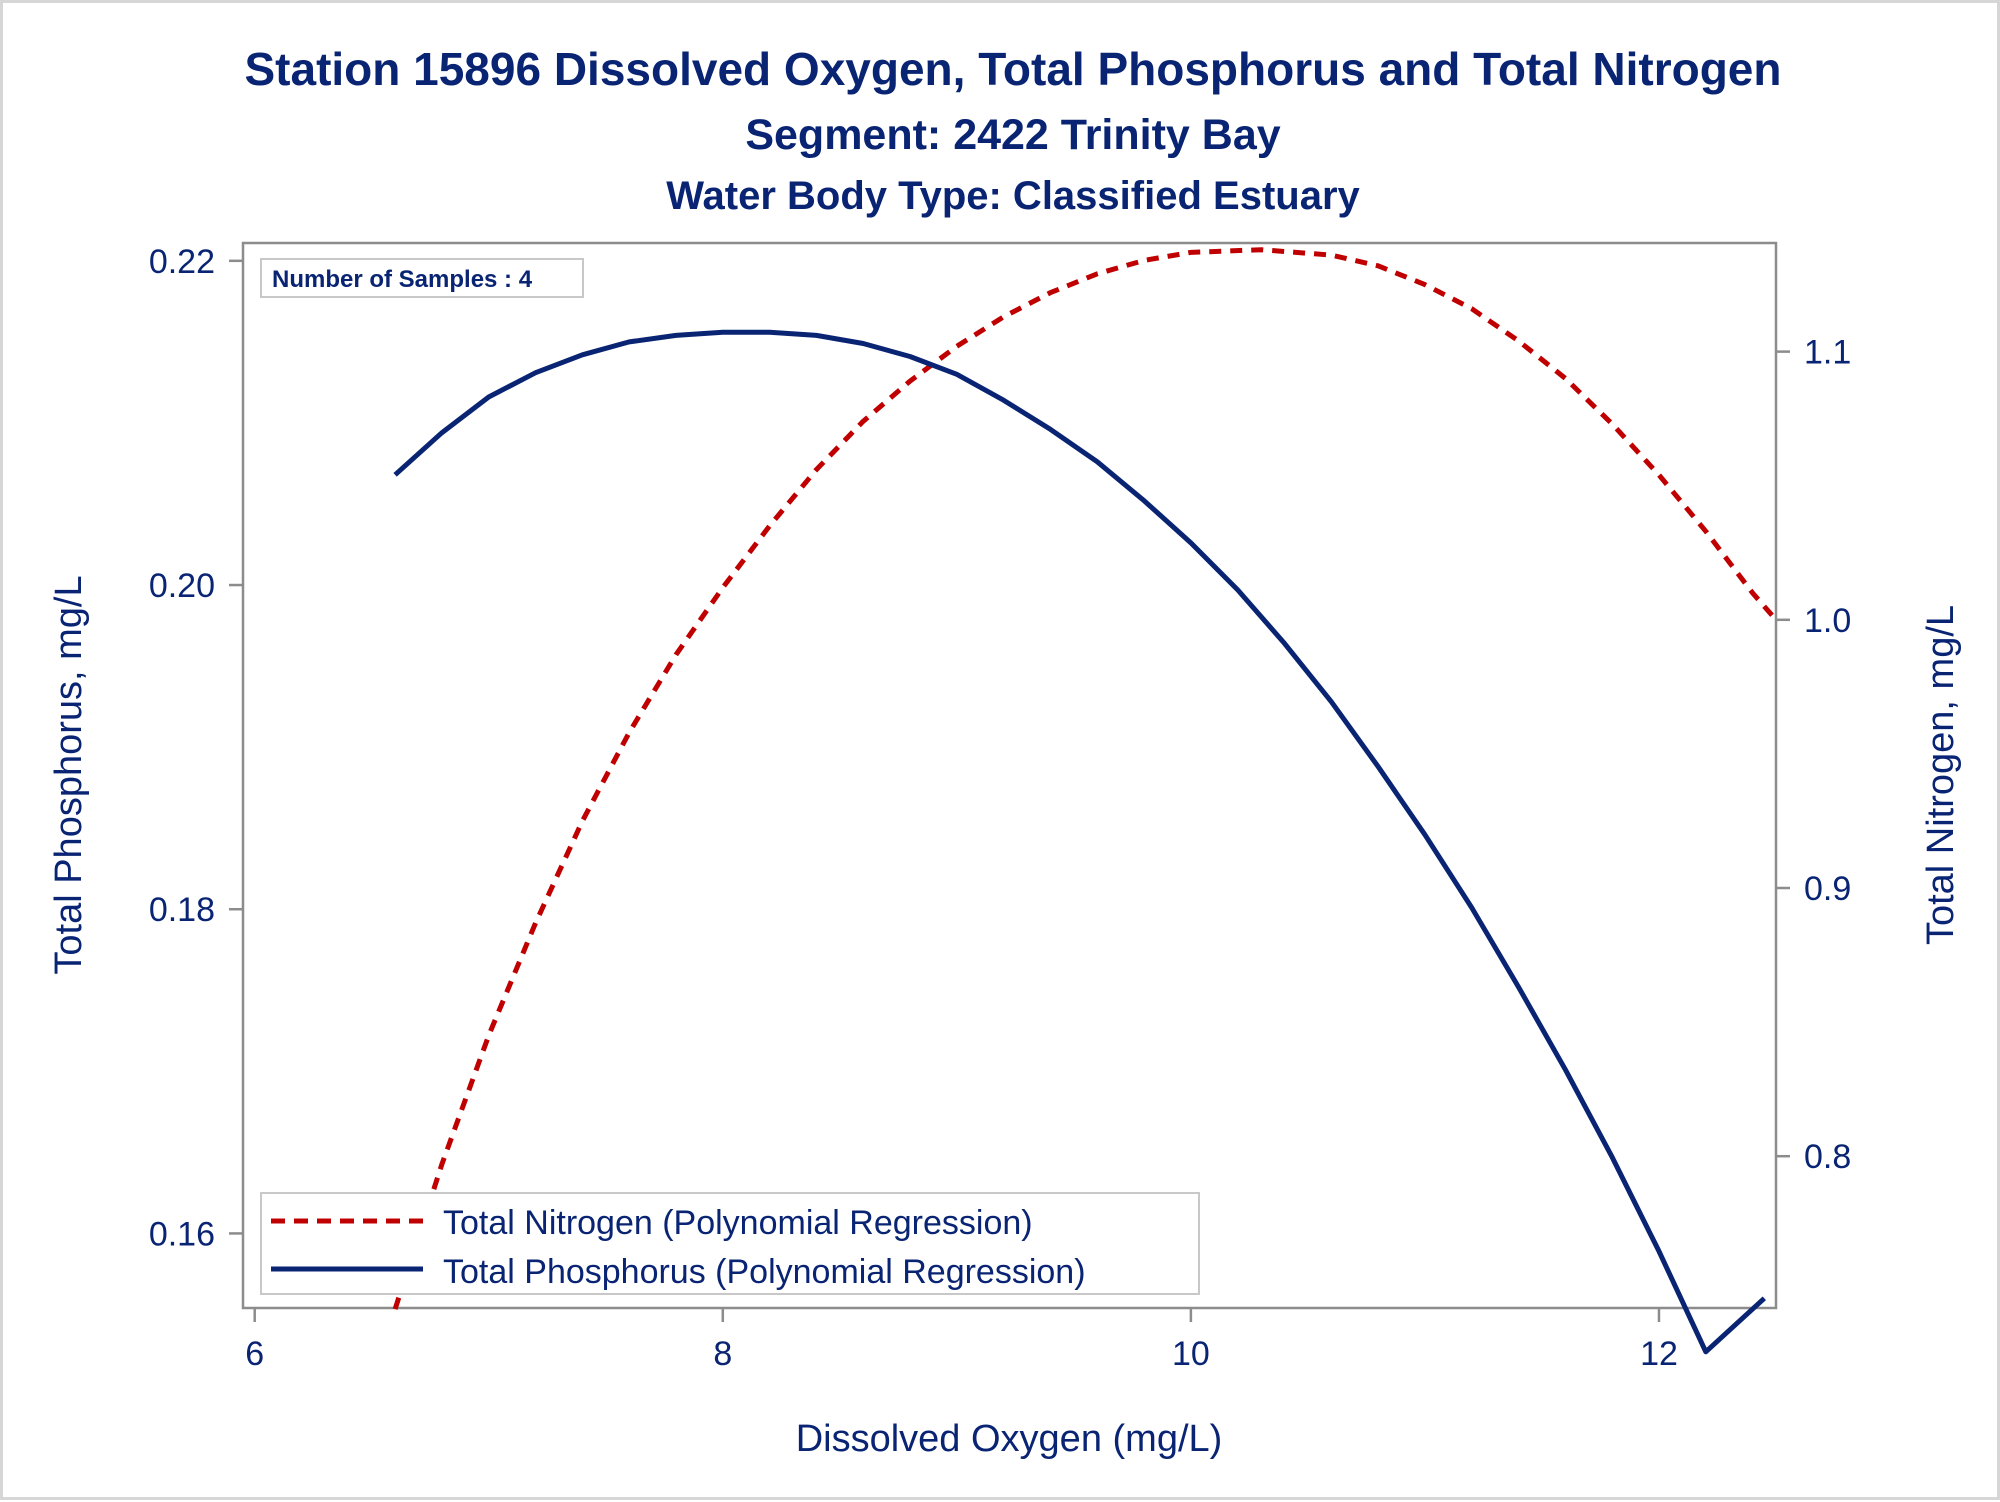 The height and width of the screenshot is (1502, 2000). What do you see at coordinates (1827, 621) in the screenshot?
I see `y2-tick-label: 1.0` at bounding box center [1827, 621].